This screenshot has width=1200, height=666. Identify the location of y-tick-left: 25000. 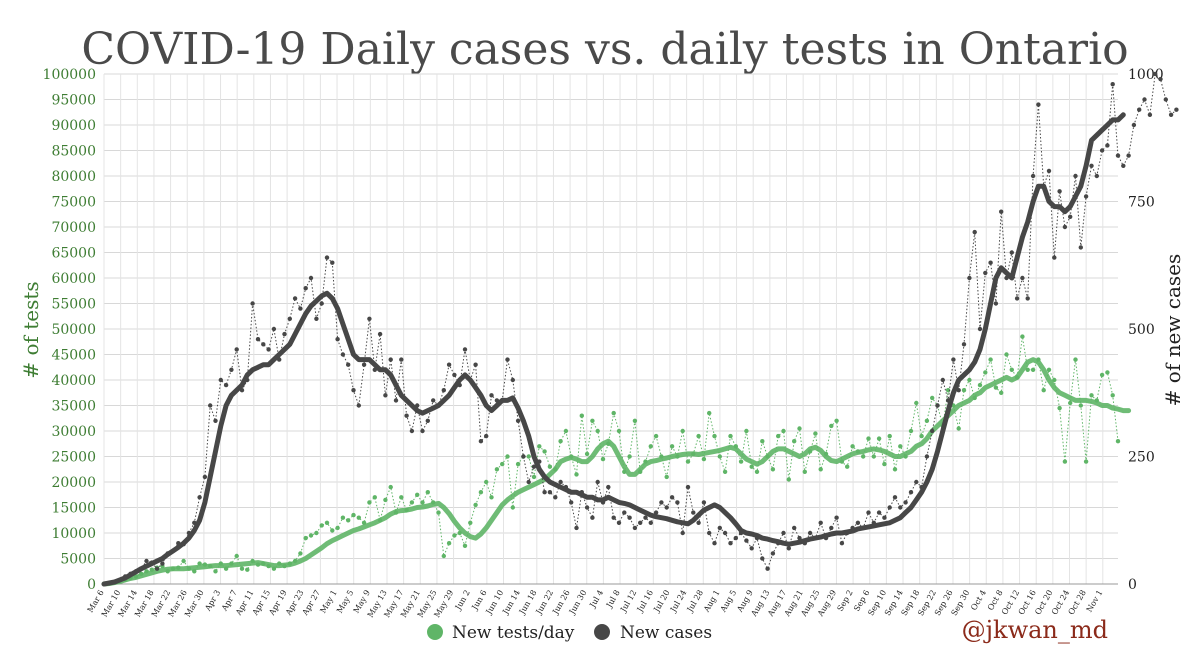
(73, 458).